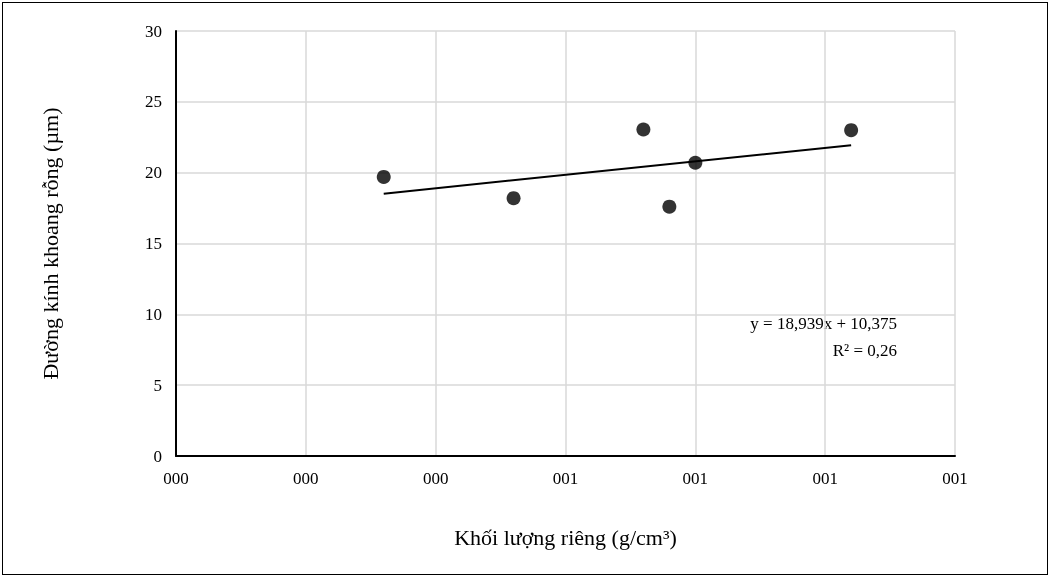 This screenshot has width=1052, height=579. Describe the element at coordinates (864, 350) in the screenshot. I see `annotation: R² = 0,26` at that location.